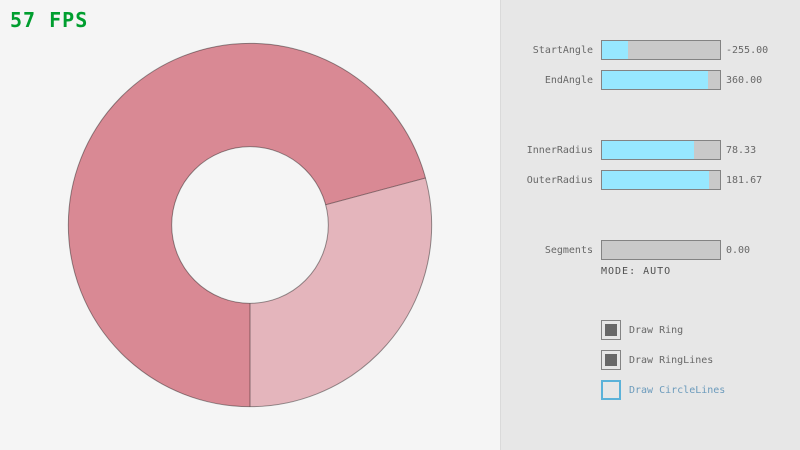 Image resolution: width=800 pixels, height=450 pixels. I want to click on checkbox-row-draw-circlelines: Draw CircleLines, so click(700, 390).